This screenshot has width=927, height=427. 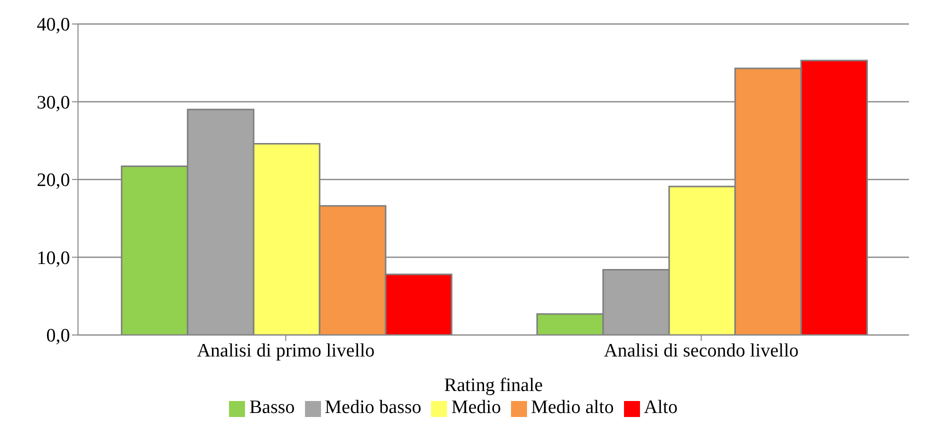 I want to click on y-tick-label: 40,0, so click(x=53, y=25).